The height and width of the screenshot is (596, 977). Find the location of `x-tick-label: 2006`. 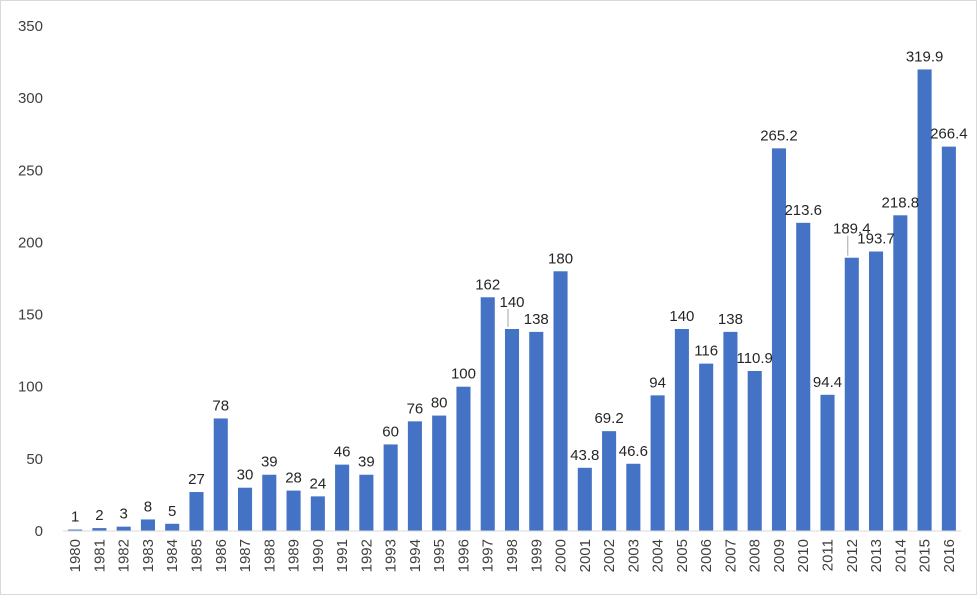

x-tick-label: 2006 is located at coordinates (706, 555).